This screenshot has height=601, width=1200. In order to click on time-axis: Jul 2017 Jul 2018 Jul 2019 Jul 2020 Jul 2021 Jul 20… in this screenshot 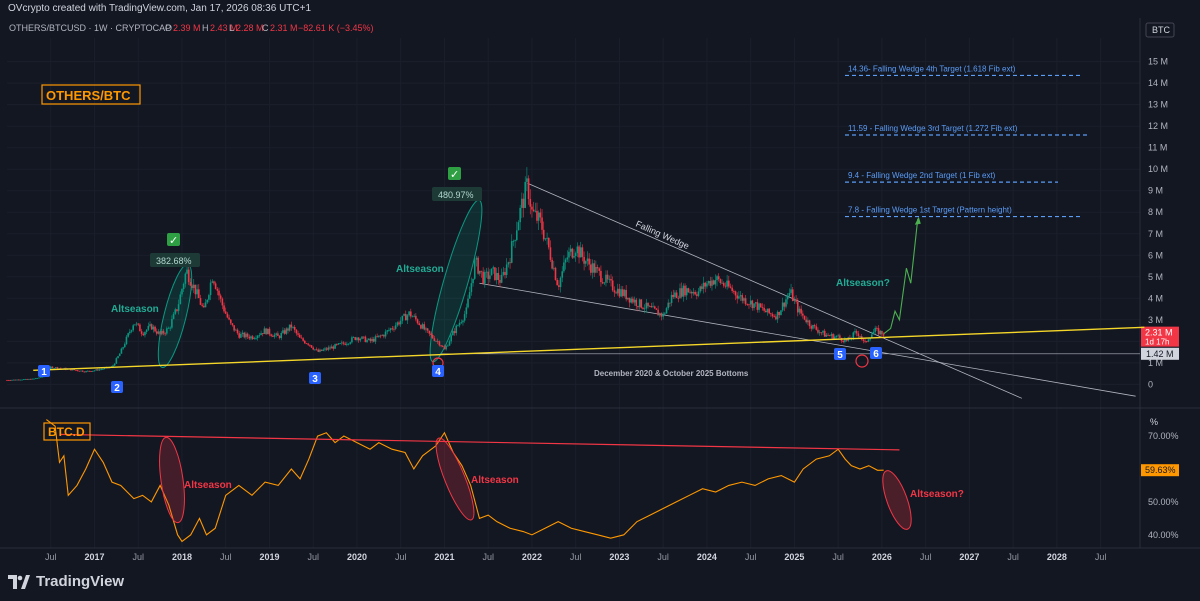, I will do `click(575, 557)`.